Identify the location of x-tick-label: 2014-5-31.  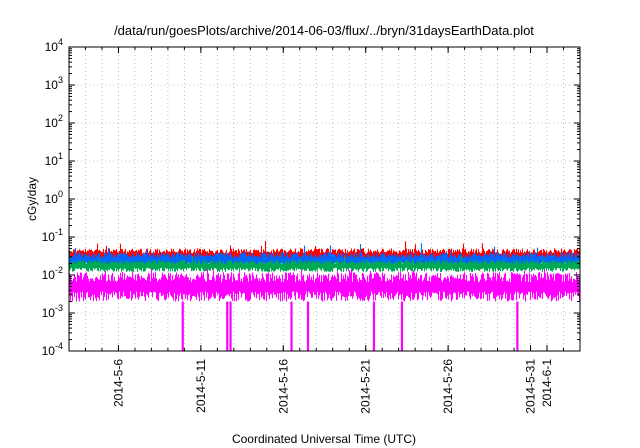
(531, 386).